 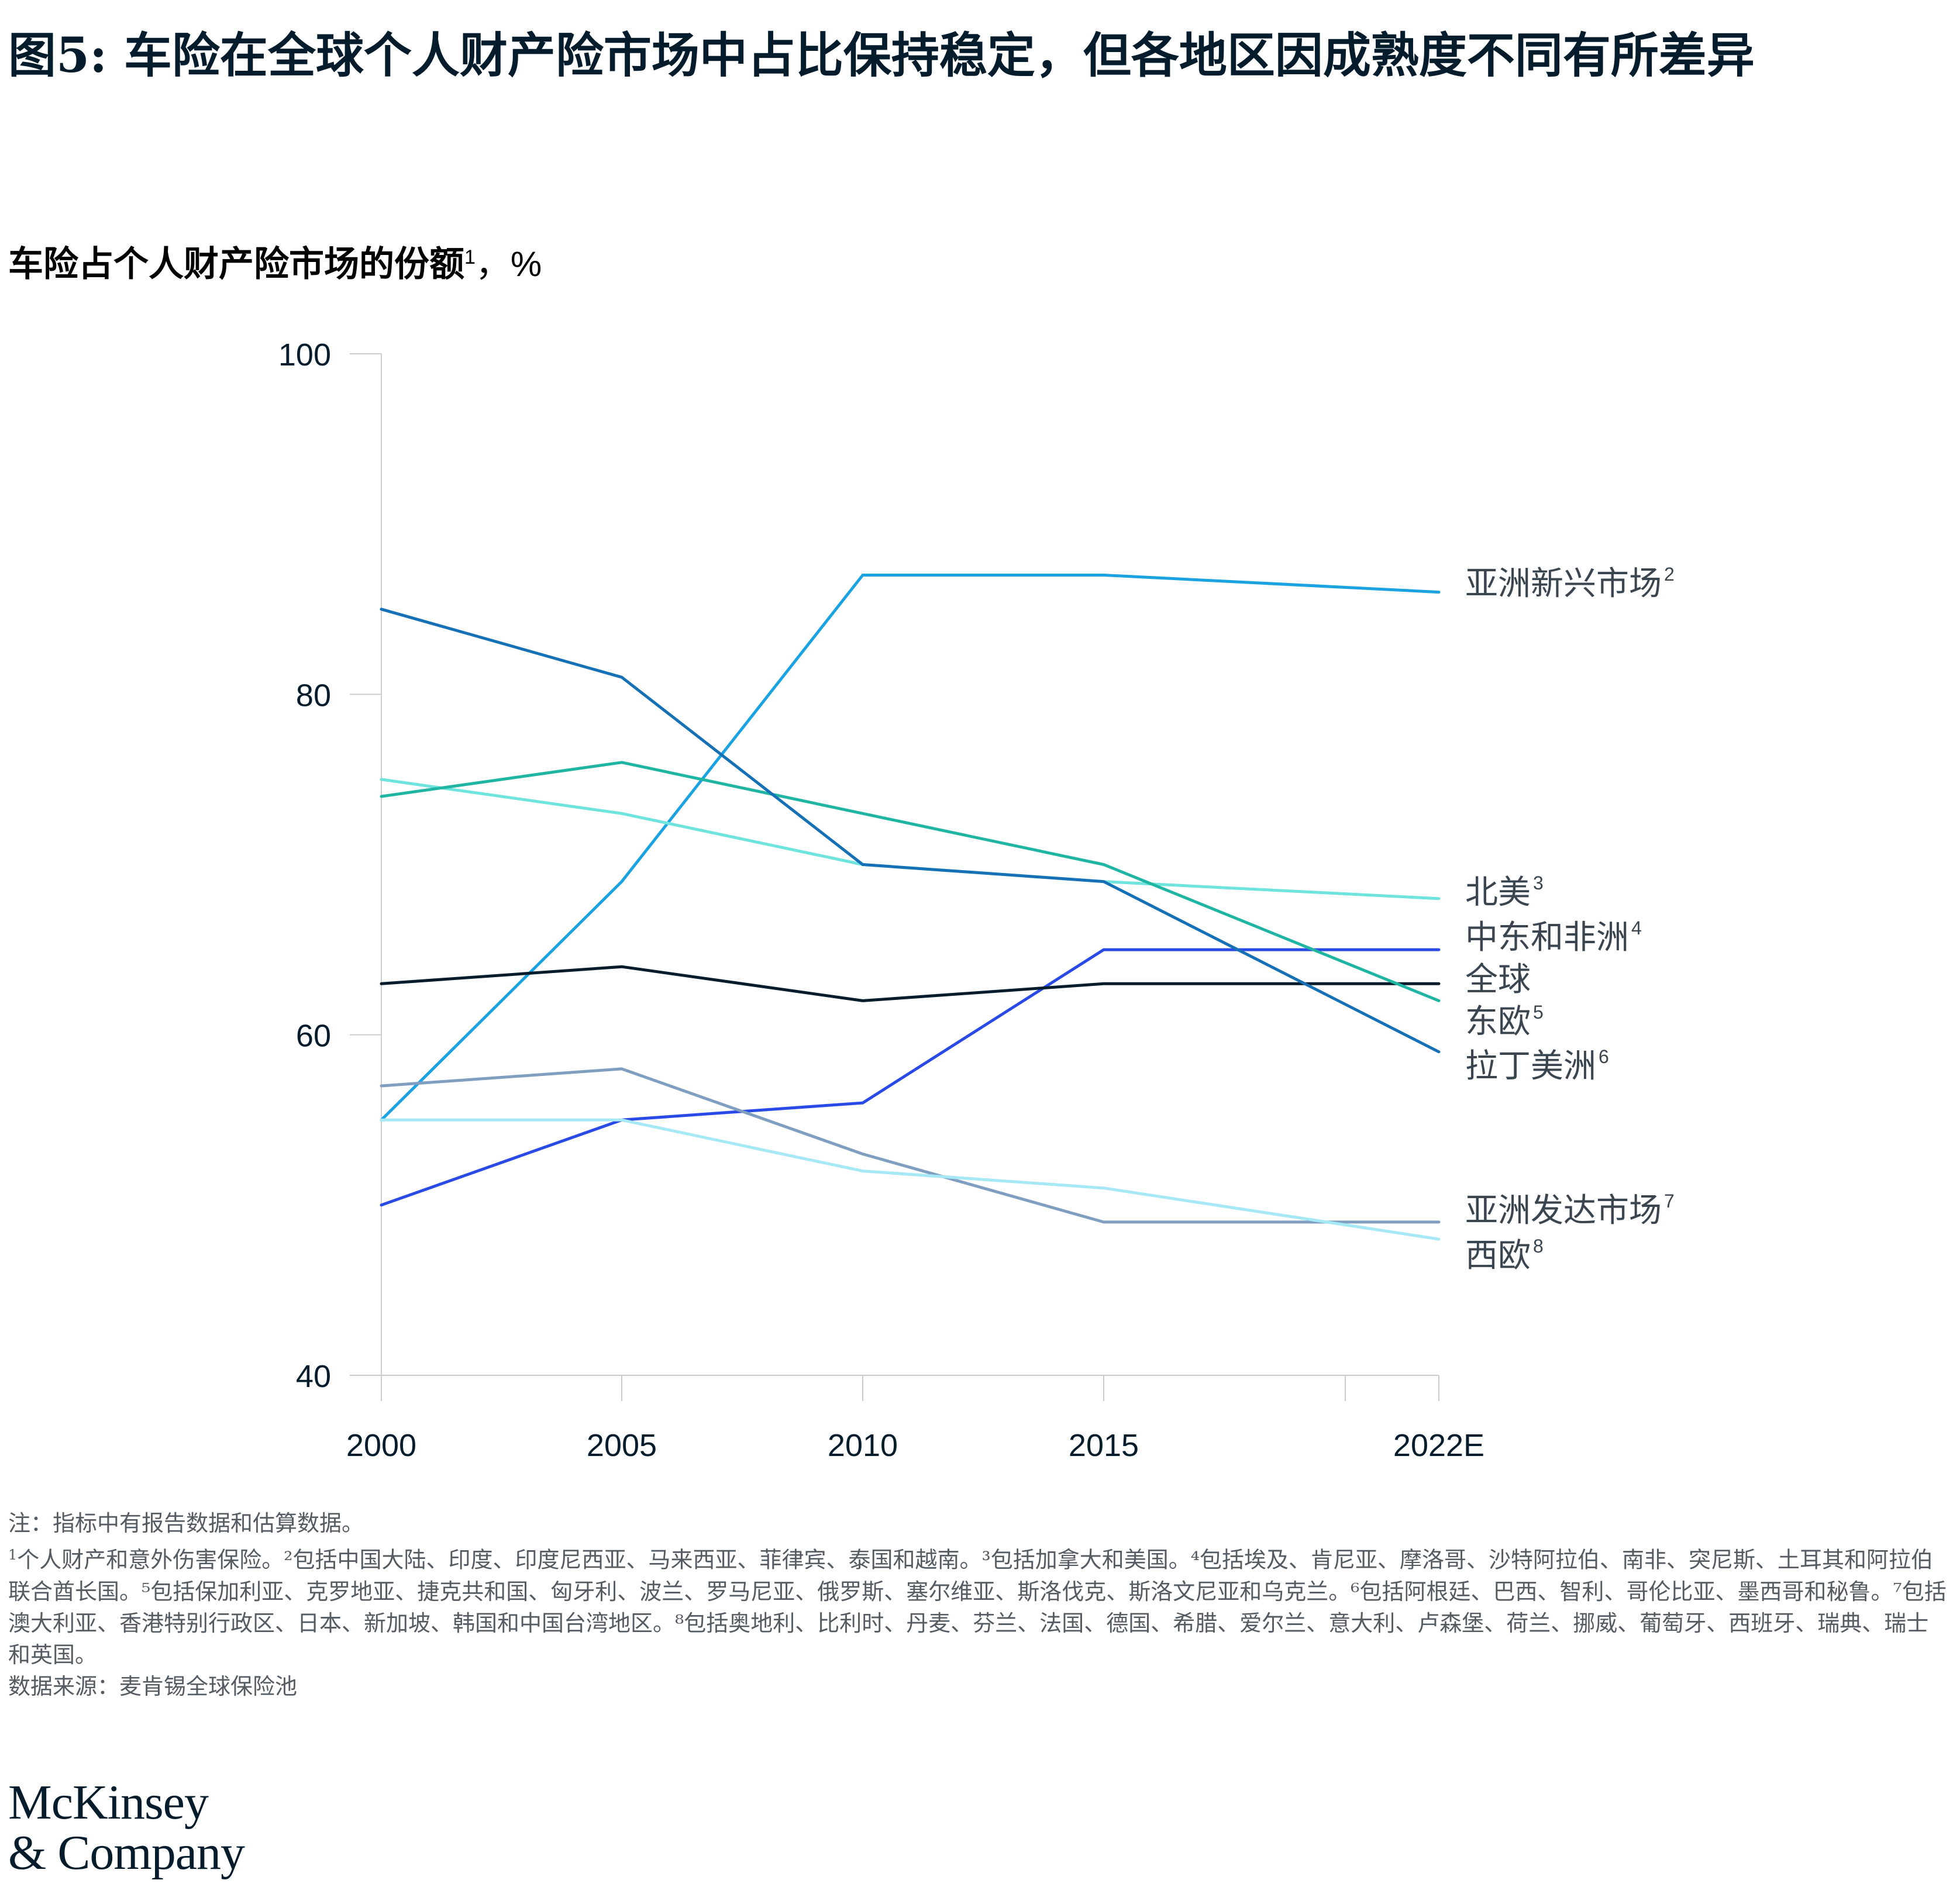 I want to click on x-tick-label: 2015, so click(x=1104, y=1446).